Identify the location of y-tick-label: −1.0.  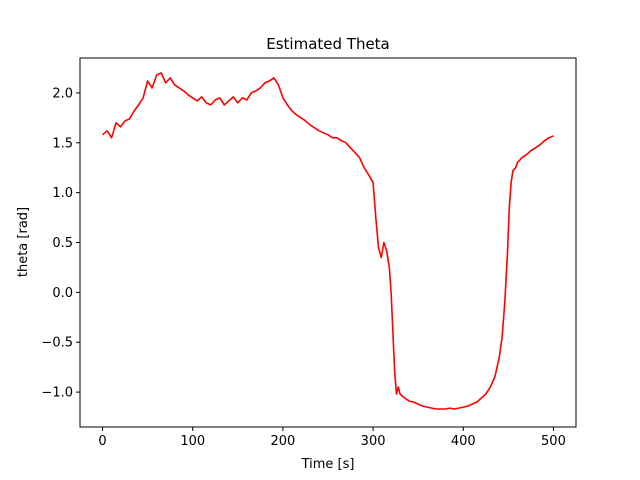
(57, 393).